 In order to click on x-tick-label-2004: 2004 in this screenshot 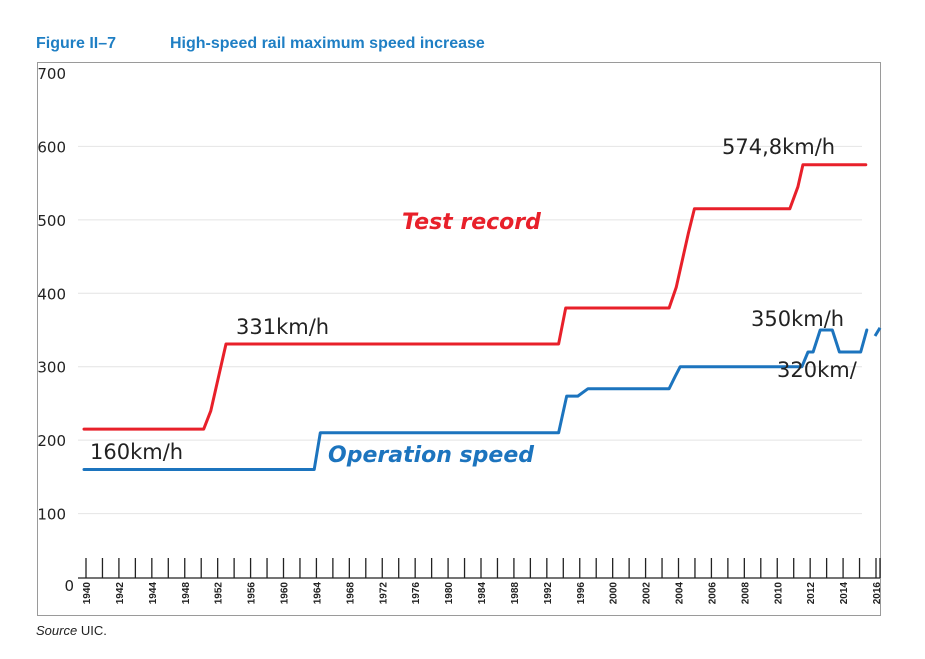, I will do `click(680, 593)`.